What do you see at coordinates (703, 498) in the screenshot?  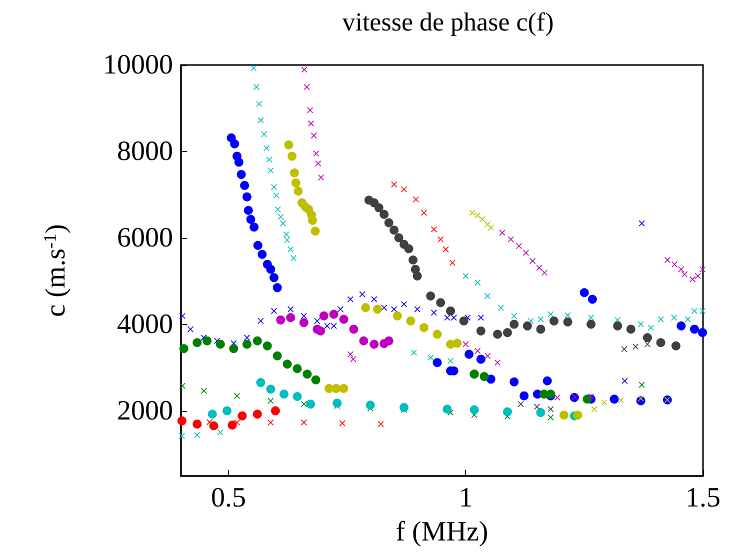 I see `x-tick-label: 1.5` at bounding box center [703, 498].